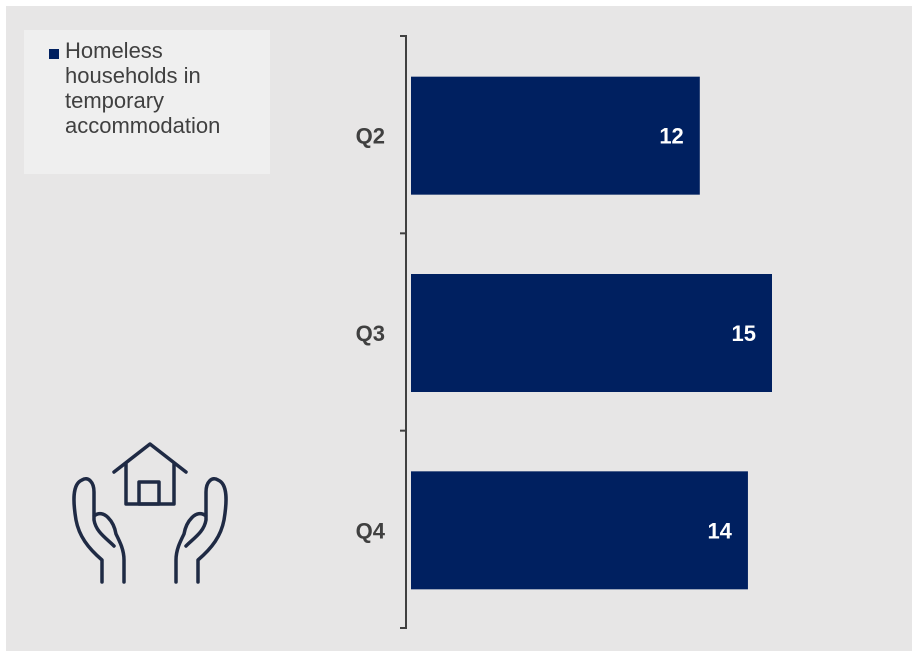 The height and width of the screenshot is (651, 912). I want to click on bar-q3, so click(591, 333).